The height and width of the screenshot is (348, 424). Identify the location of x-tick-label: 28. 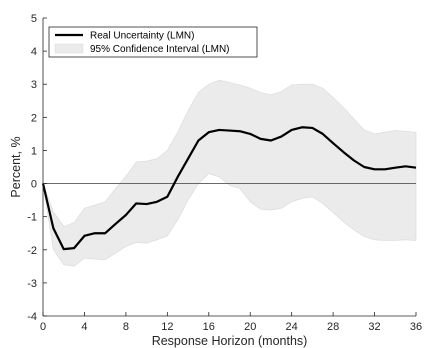
(333, 327).